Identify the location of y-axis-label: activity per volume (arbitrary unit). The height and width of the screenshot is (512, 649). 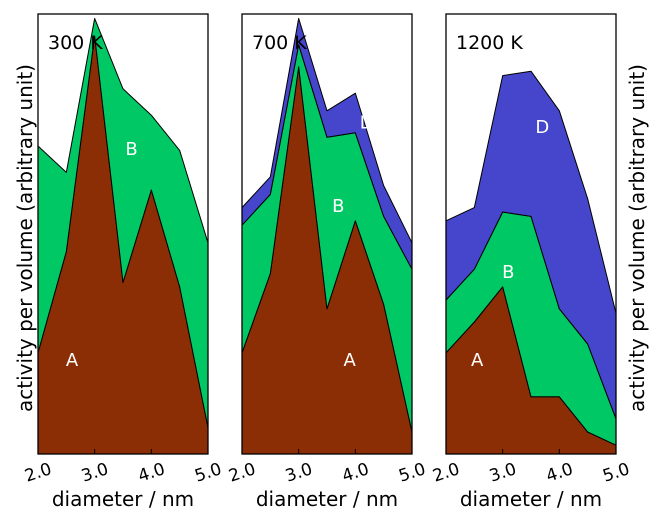
(25, 238).